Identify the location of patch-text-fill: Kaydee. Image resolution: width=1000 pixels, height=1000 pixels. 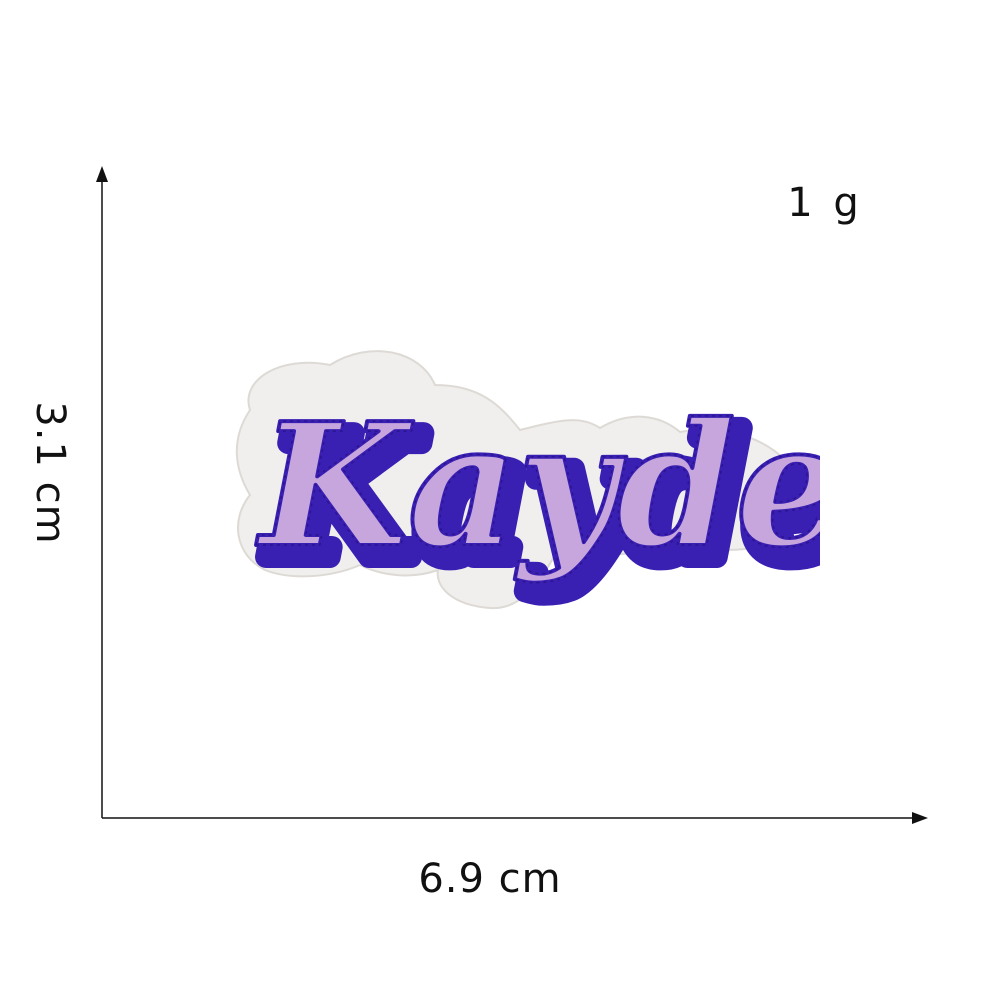
(538, 486).